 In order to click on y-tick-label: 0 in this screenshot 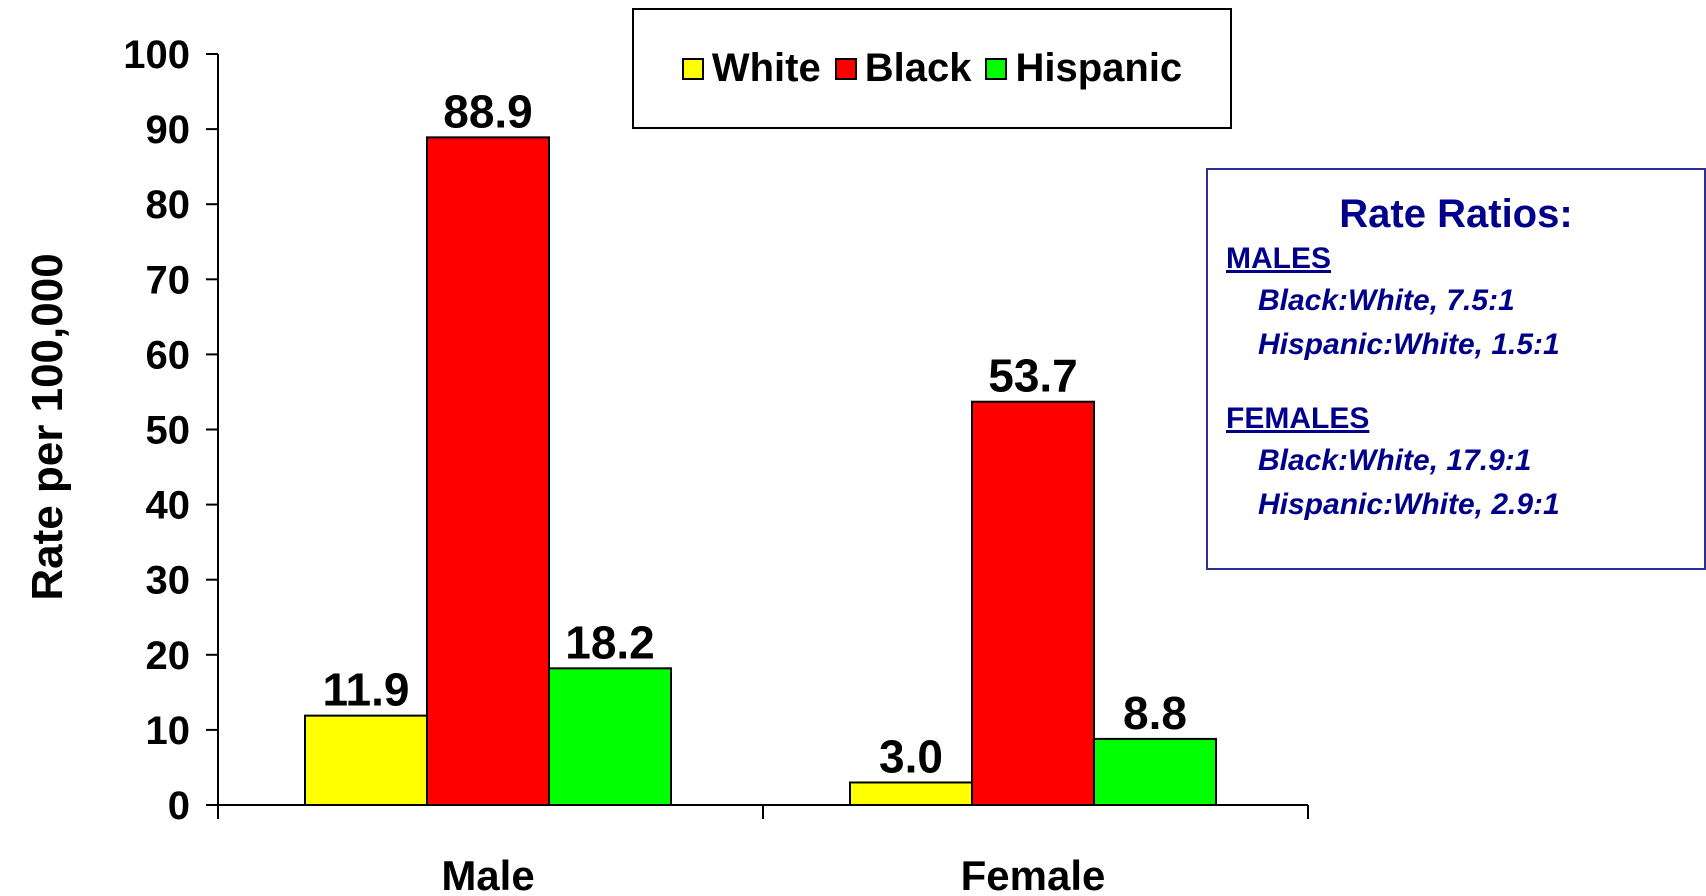, I will do `click(179, 806)`.